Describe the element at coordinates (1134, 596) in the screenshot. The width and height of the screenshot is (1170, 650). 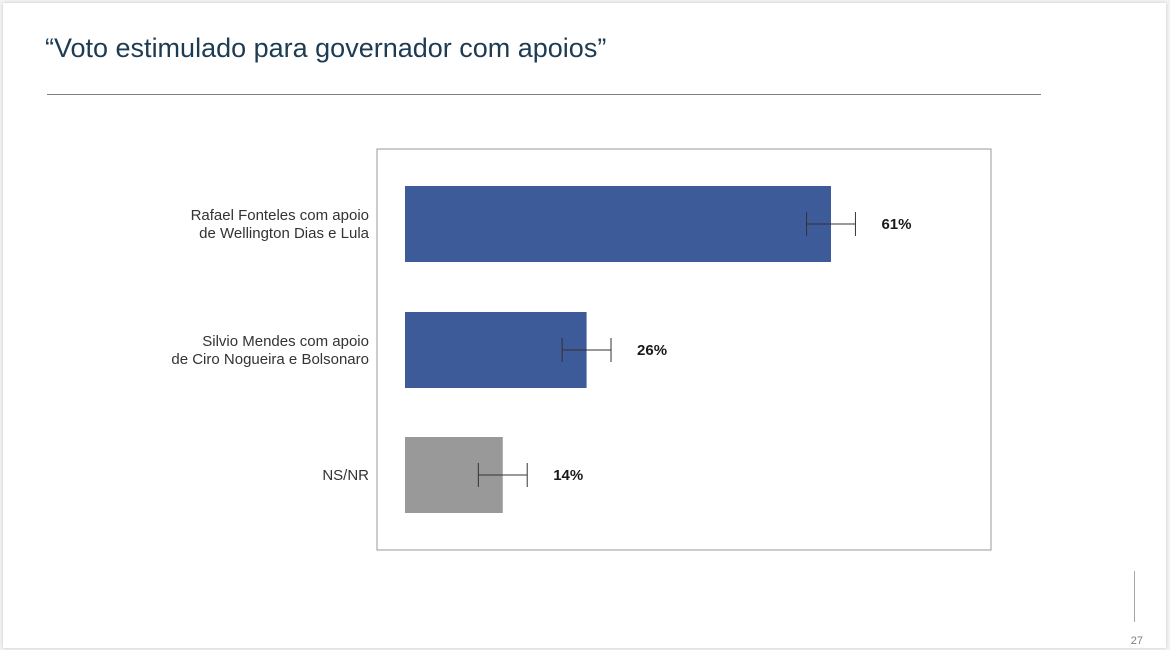
I see `page-number-divider` at that location.